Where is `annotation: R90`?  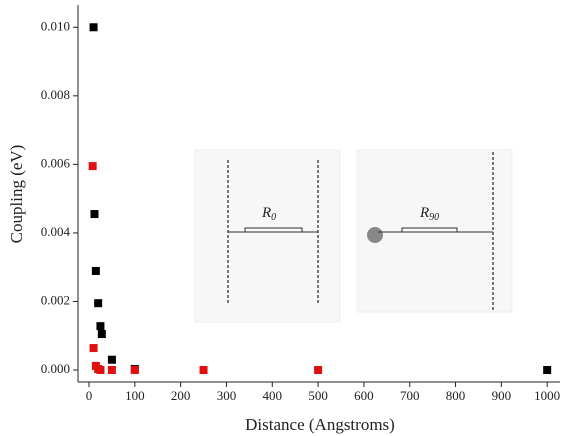 annotation: R90 is located at coordinates (429, 214).